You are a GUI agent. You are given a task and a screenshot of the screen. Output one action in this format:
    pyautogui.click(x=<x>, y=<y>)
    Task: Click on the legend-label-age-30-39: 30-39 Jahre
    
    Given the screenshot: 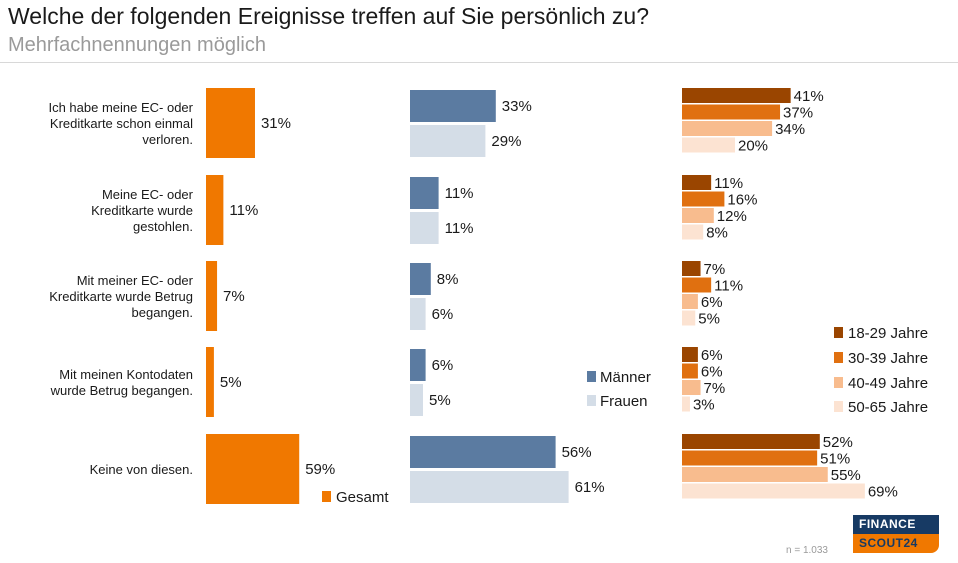 What is the action you would take?
    pyautogui.click(x=888, y=358)
    